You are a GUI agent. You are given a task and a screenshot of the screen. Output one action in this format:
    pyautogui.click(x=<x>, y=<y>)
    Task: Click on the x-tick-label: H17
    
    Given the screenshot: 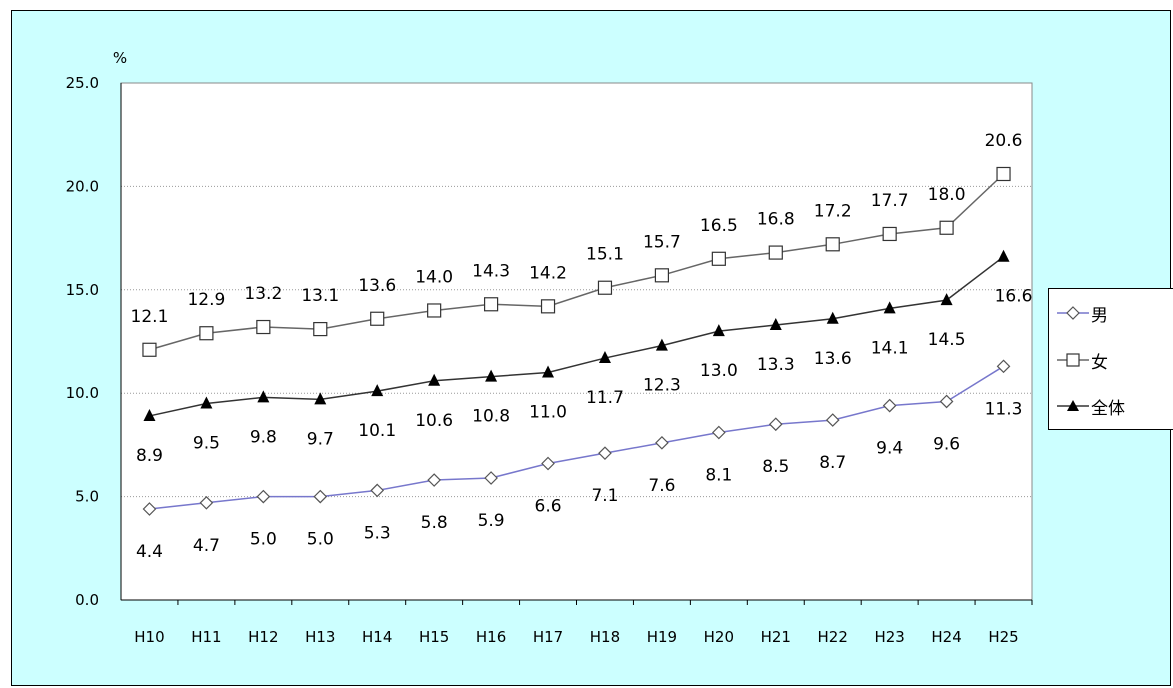 What is the action you would take?
    pyautogui.click(x=548, y=637)
    